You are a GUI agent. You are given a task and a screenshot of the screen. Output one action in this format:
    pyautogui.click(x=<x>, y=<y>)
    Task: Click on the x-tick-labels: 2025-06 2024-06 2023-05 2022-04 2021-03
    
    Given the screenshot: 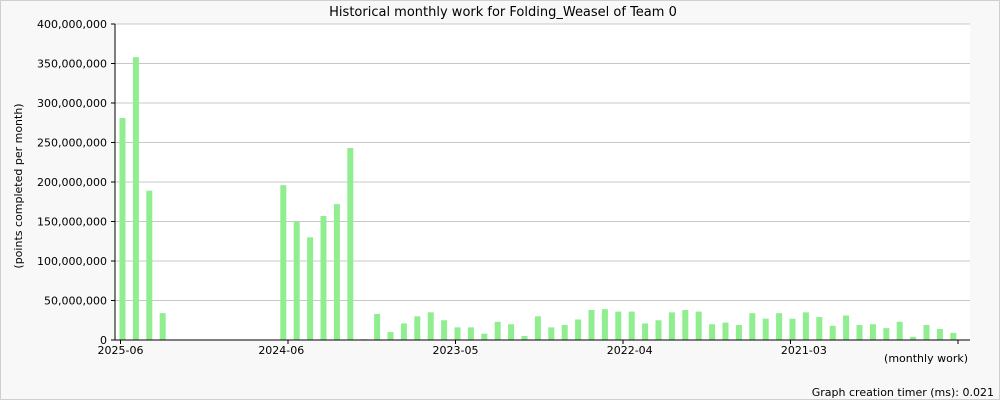 What is the action you would take?
    pyautogui.click(x=462, y=350)
    